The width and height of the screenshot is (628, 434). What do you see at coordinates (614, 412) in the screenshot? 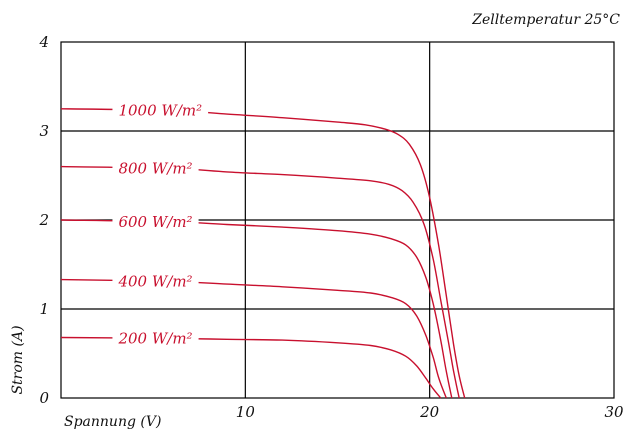
I see `x-tick-label: 30` at bounding box center [614, 412].